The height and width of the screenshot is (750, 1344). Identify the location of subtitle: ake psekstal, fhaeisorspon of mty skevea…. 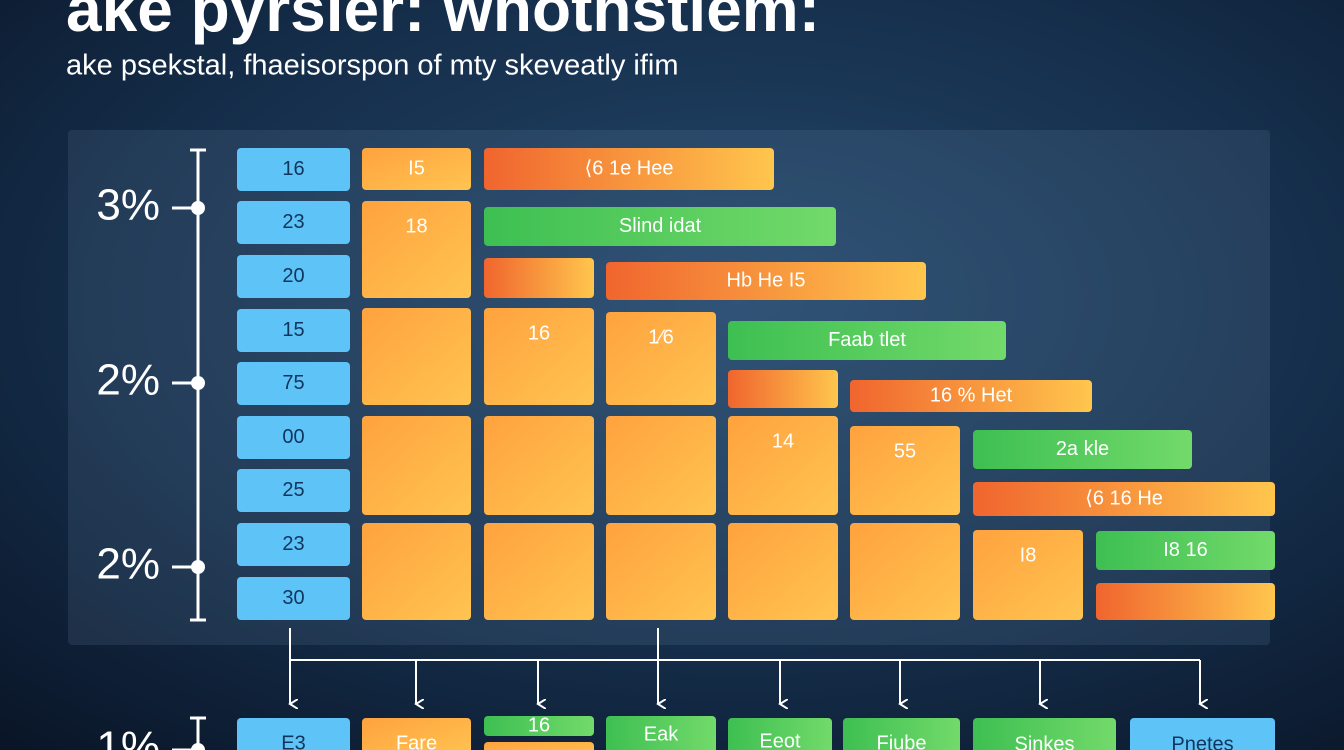
(372, 66).